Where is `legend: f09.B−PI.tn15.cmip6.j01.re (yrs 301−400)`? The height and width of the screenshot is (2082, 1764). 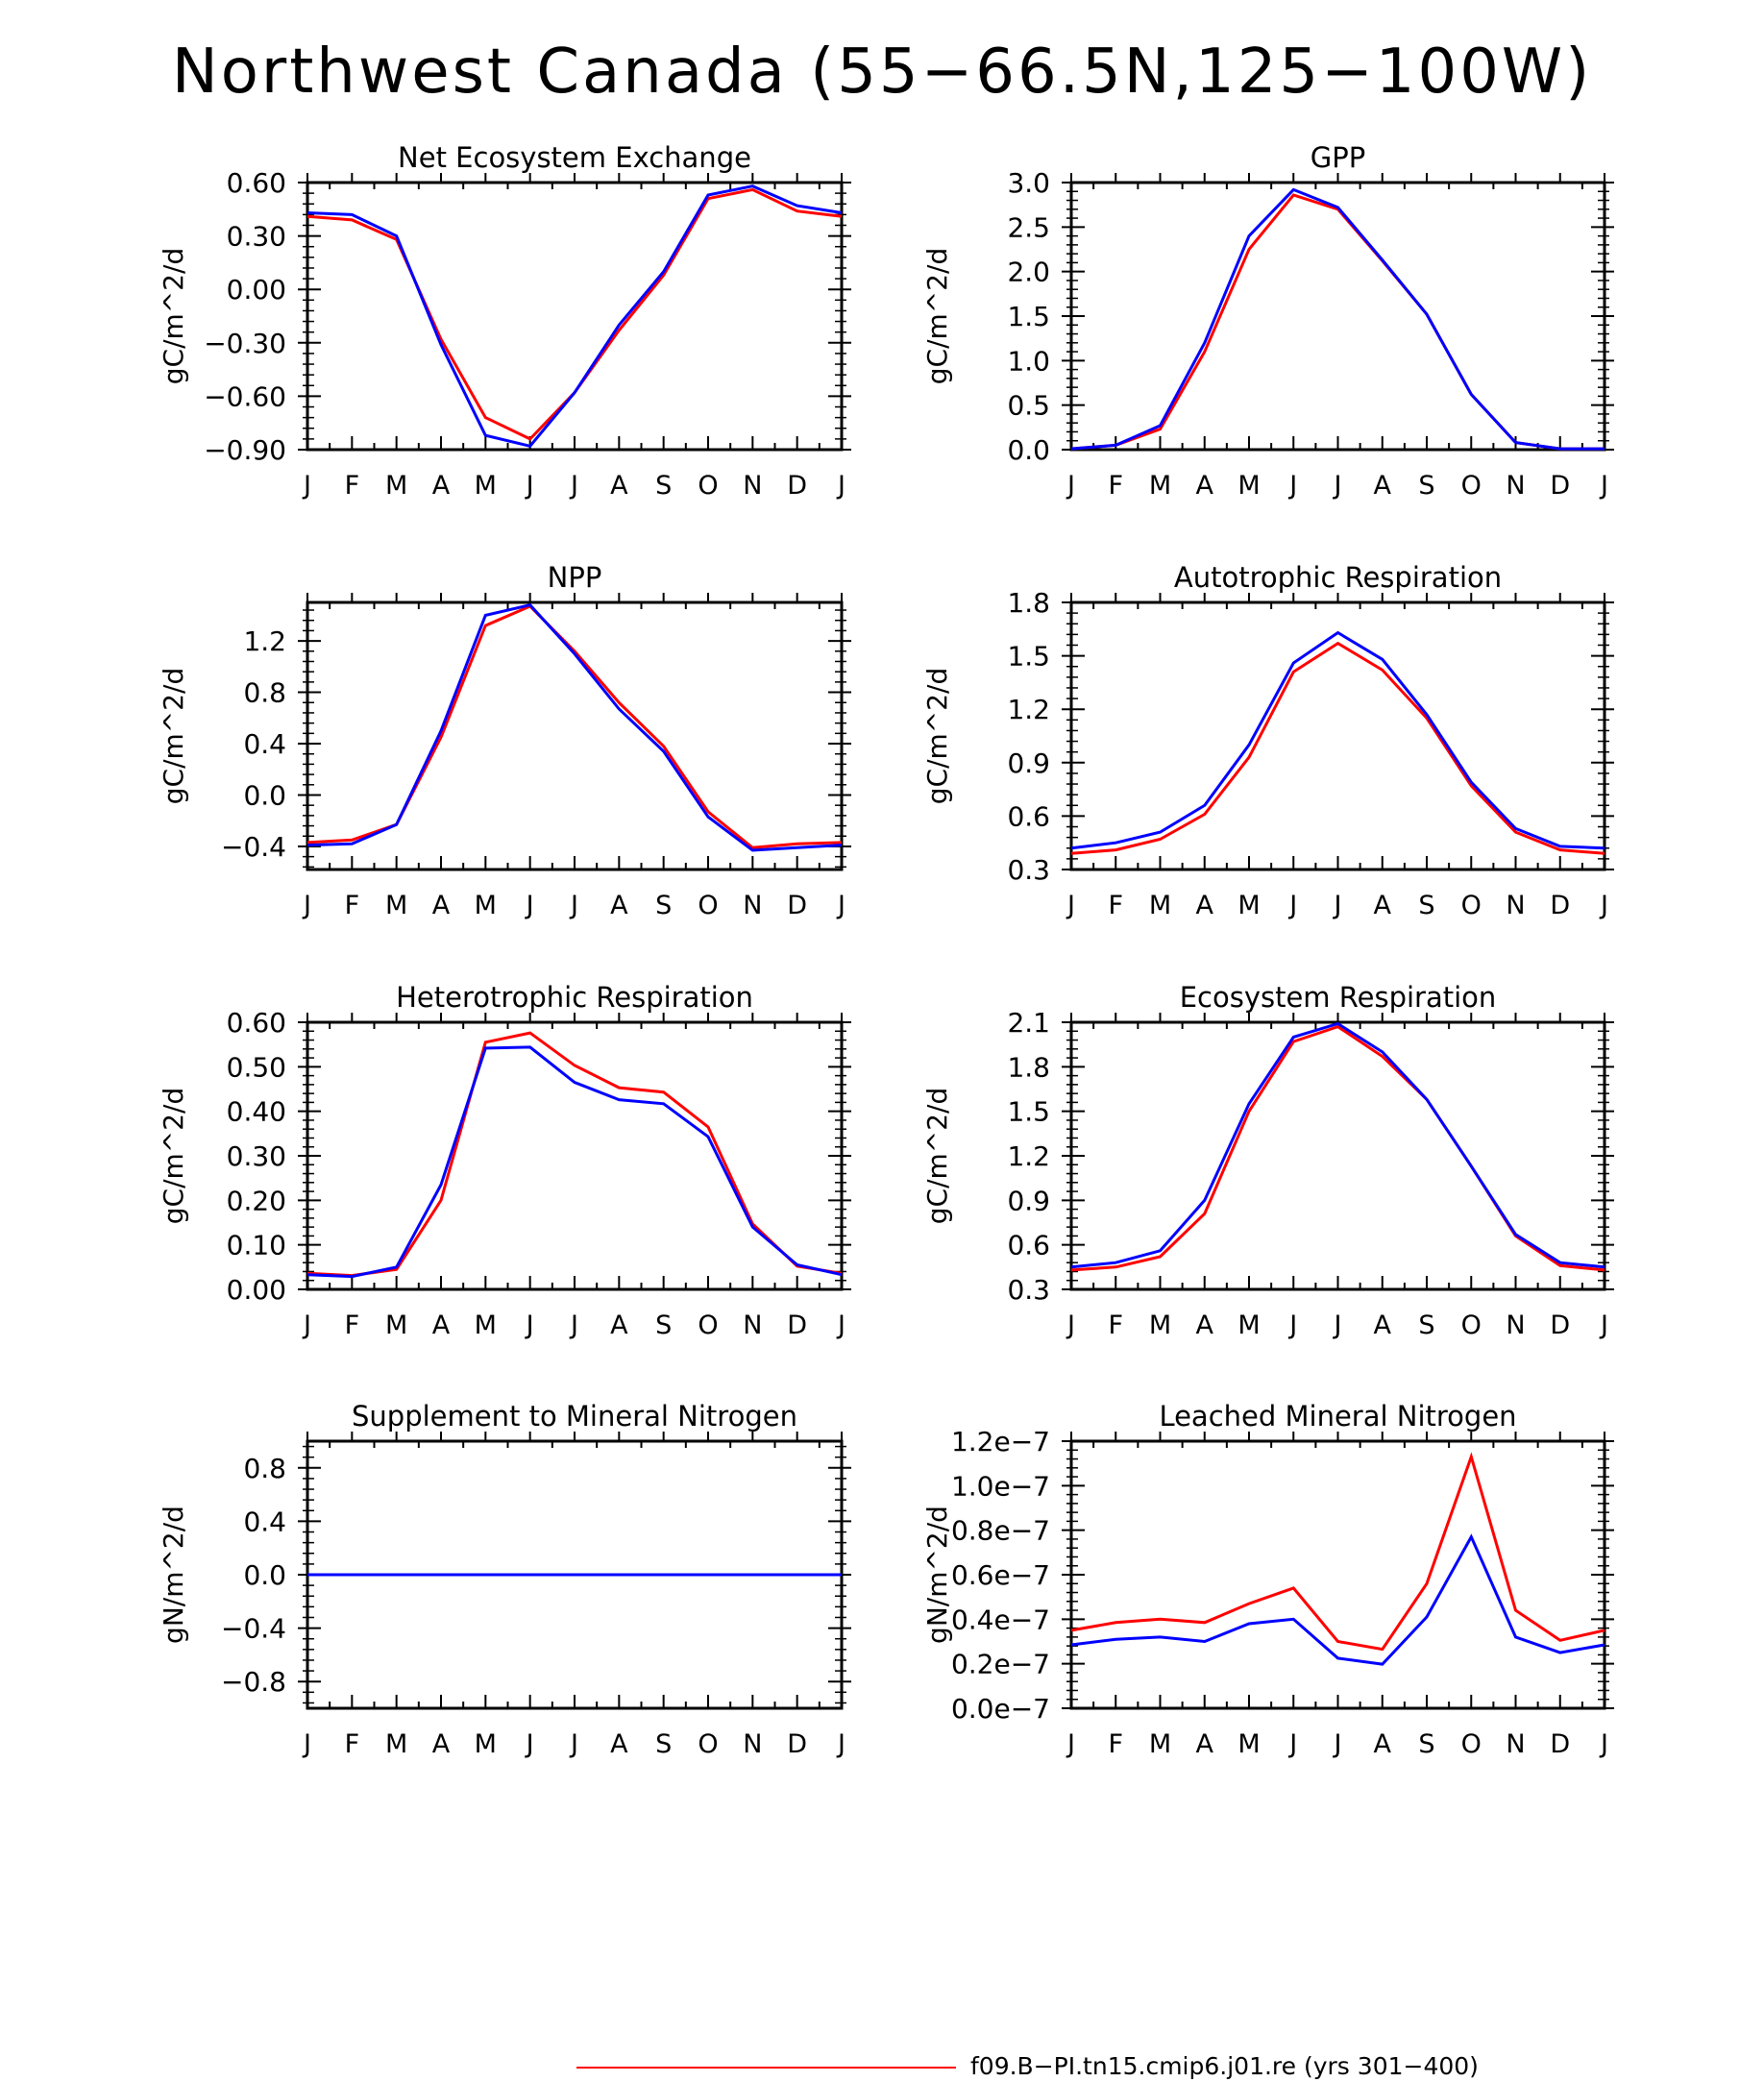
legend: f09.B−PI.tn15.cmip6.j01.re (yrs 301−400) is located at coordinates (1152, 2067).